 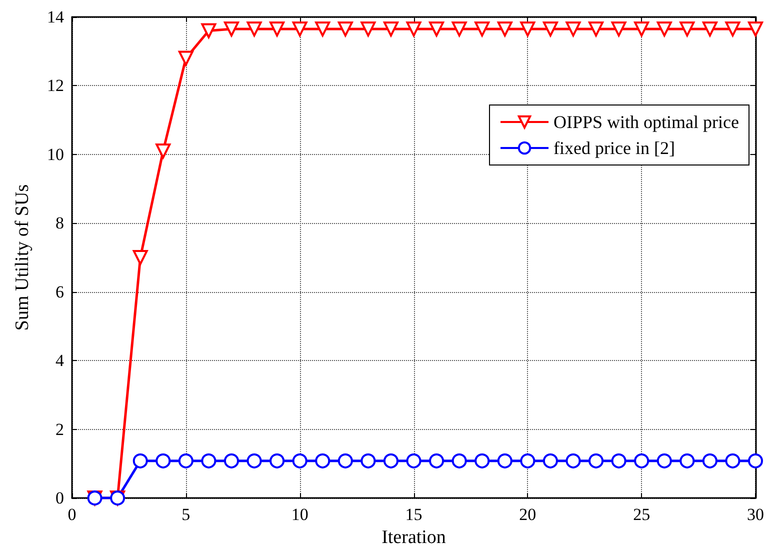 I want to click on y-tick-label: 2, so click(x=60, y=429).